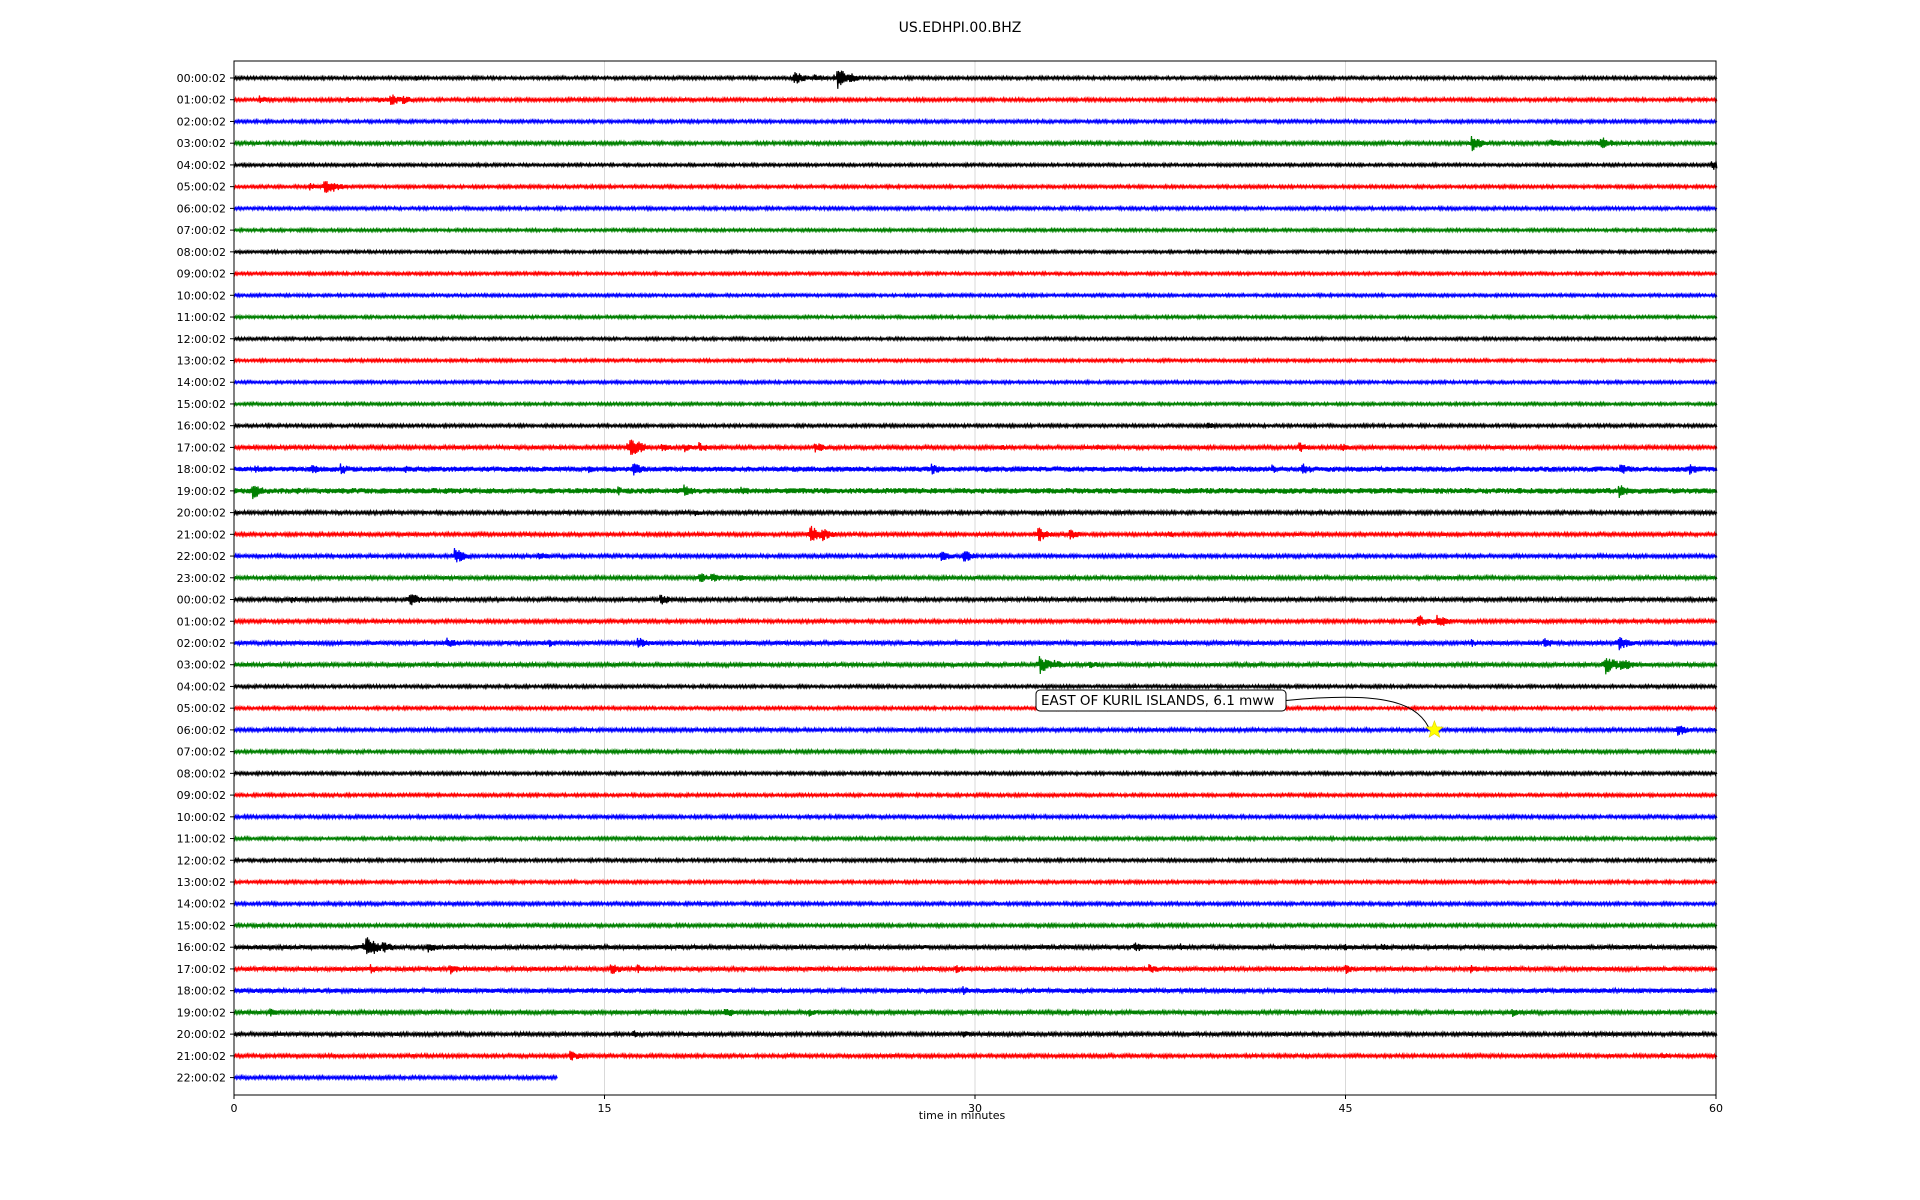 The image size is (1920, 1200). What do you see at coordinates (1157, 701) in the screenshot?
I see `annotation-label: EAST OF KURIL ISLANDS, 6.1 mww` at bounding box center [1157, 701].